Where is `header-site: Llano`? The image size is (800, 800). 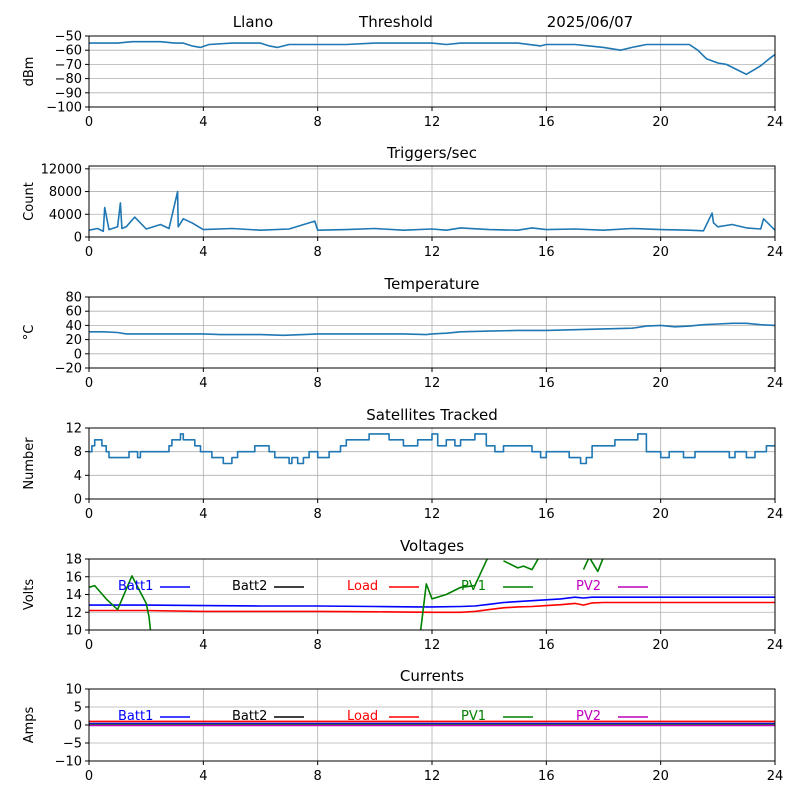 header-site: Llano is located at coordinates (253, 22).